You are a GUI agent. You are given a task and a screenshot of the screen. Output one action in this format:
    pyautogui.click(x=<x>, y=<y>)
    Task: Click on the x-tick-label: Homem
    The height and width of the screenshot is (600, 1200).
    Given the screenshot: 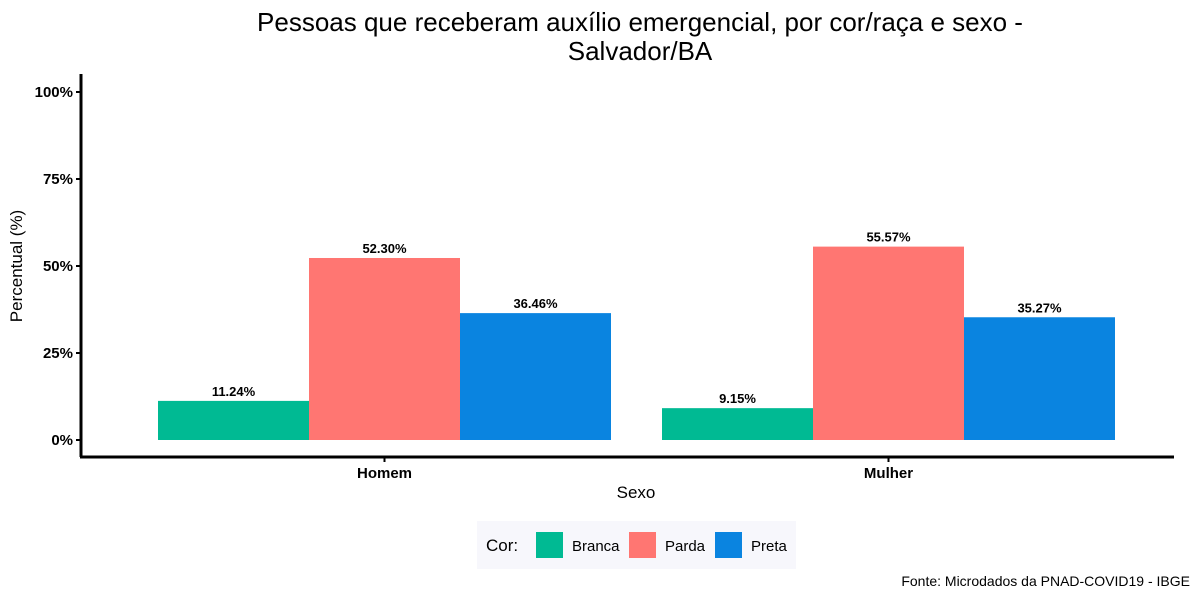 What is the action you would take?
    pyautogui.click(x=384, y=473)
    